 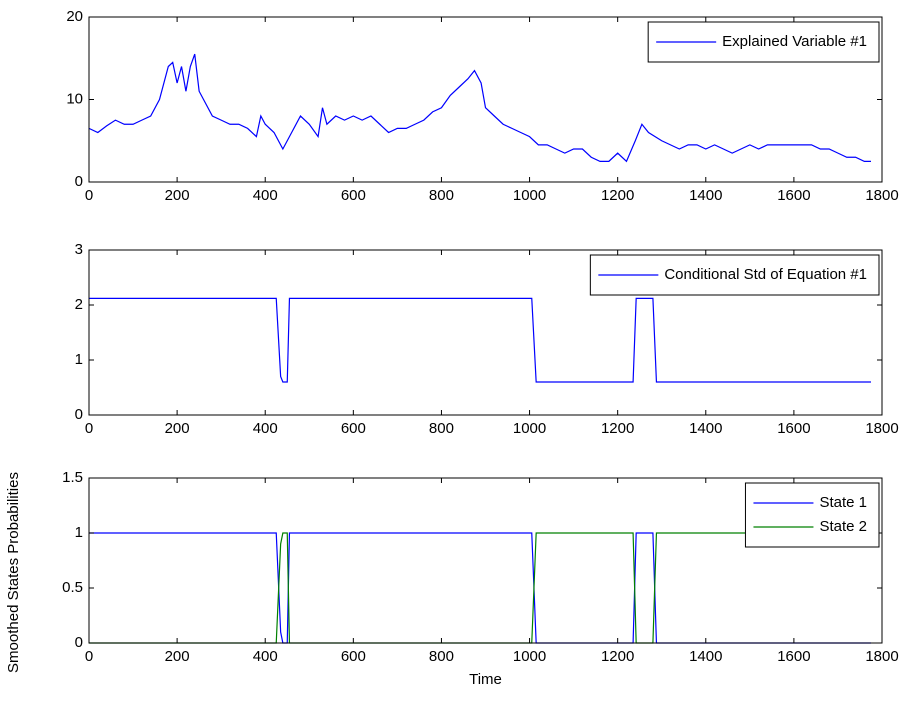 What do you see at coordinates (72, 477) in the screenshot?
I see `y-tick-label: 1.5` at bounding box center [72, 477].